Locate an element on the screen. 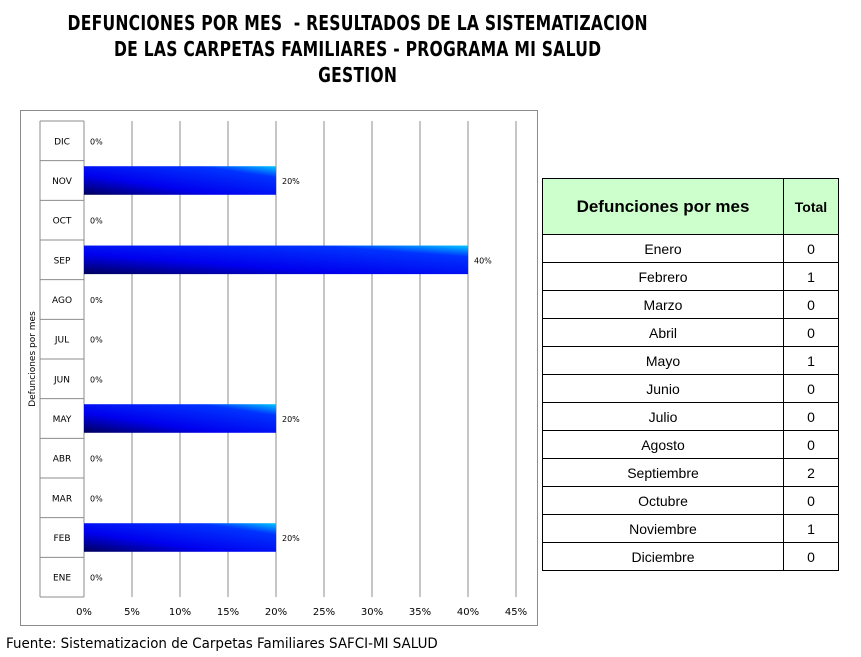  category-label: MAR is located at coordinates (62, 499).